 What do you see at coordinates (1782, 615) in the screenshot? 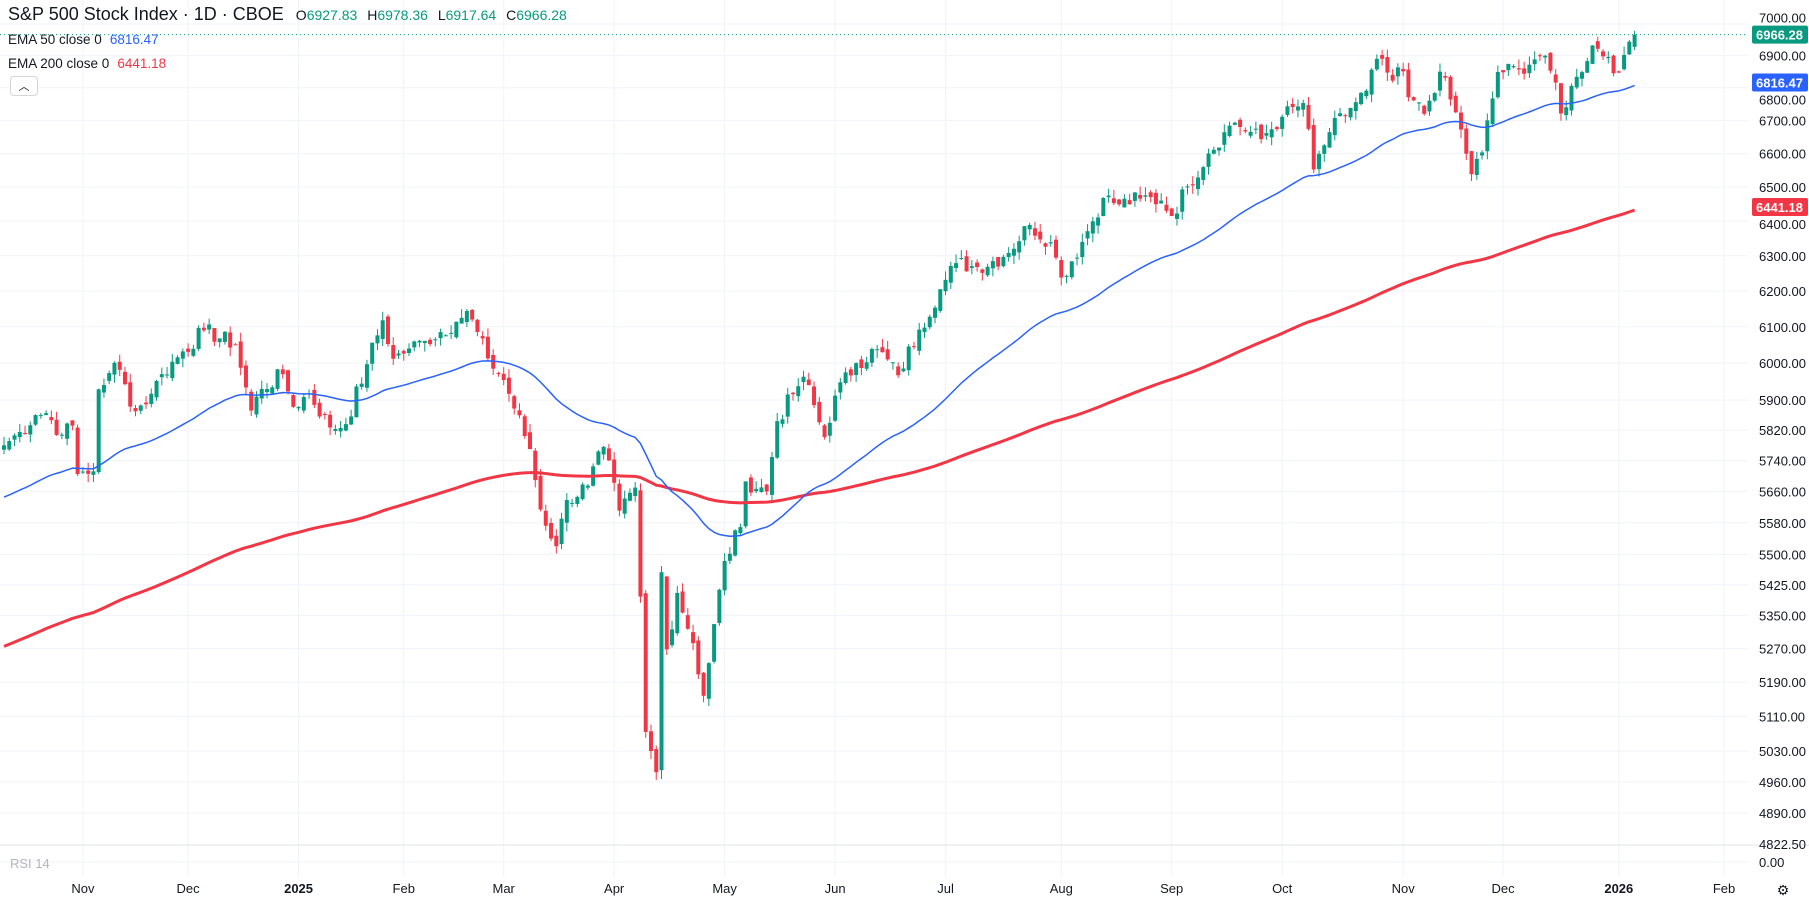
I see `price-axis-label: 5350.00` at bounding box center [1782, 615].